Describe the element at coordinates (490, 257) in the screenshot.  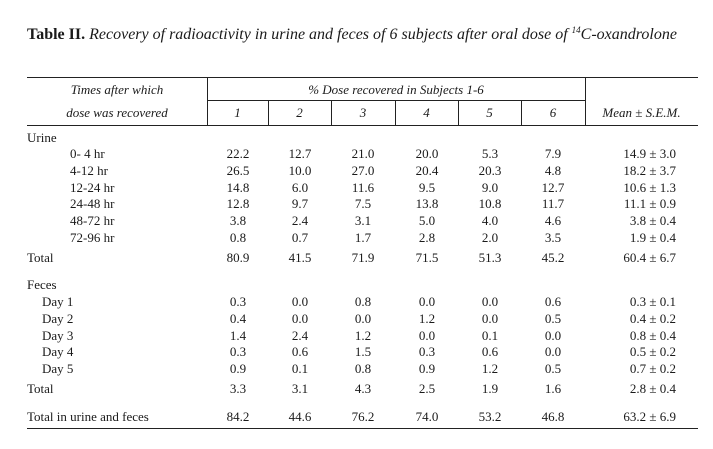
I see `urine-total-subject-5-value: 51.3` at that location.